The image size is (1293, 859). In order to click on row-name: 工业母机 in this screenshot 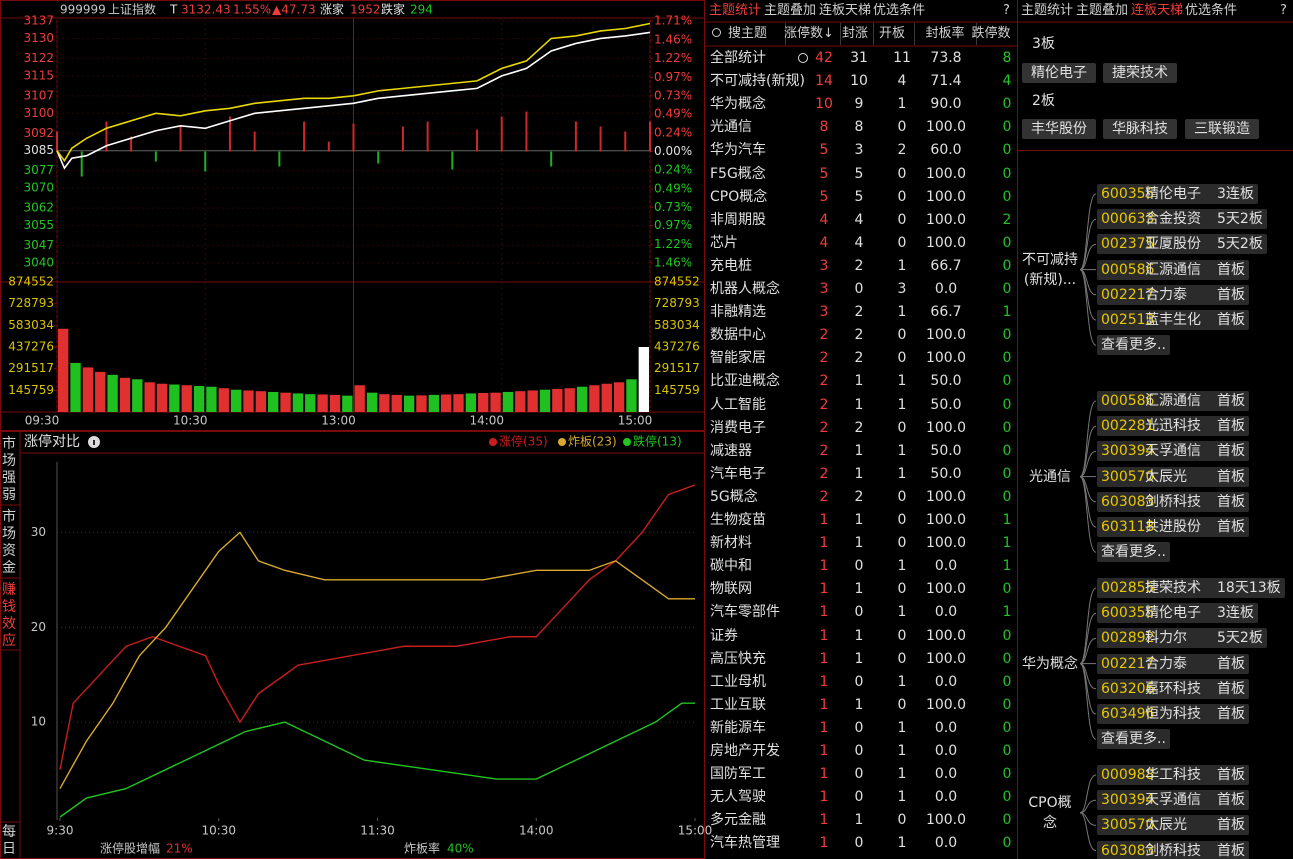, I will do `click(738, 681)`.